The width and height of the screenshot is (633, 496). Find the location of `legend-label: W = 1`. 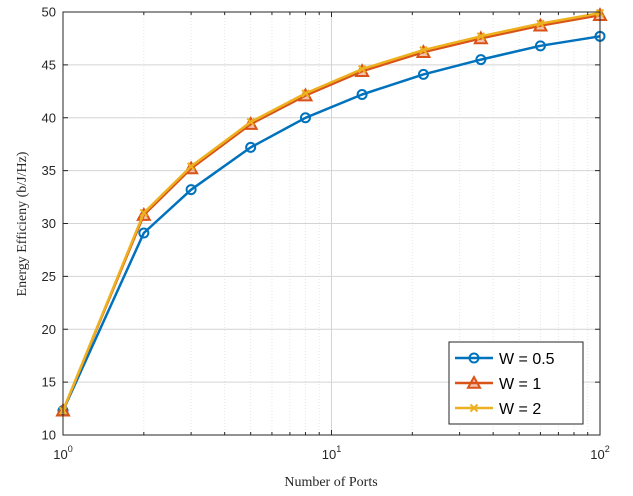

legend-label: W = 1 is located at coordinates (520, 384).